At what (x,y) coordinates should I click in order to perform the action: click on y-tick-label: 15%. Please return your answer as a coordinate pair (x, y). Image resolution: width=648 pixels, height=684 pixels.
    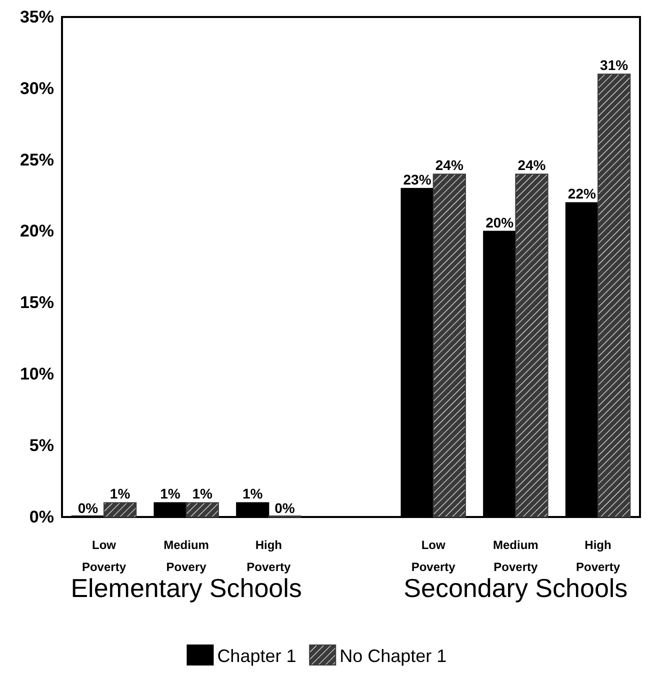
    Looking at the image, I should click on (37, 302).